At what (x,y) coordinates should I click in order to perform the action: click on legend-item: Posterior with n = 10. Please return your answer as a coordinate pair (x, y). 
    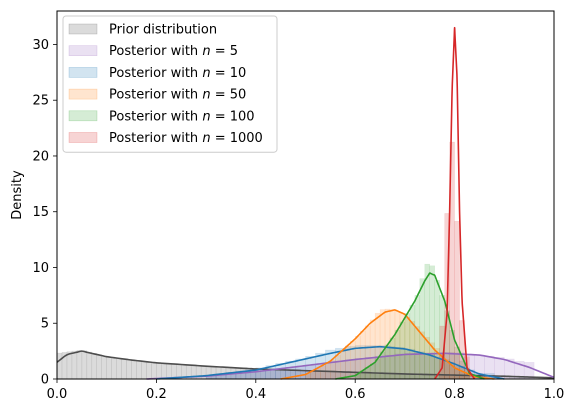
    Looking at the image, I should click on (157, 73).